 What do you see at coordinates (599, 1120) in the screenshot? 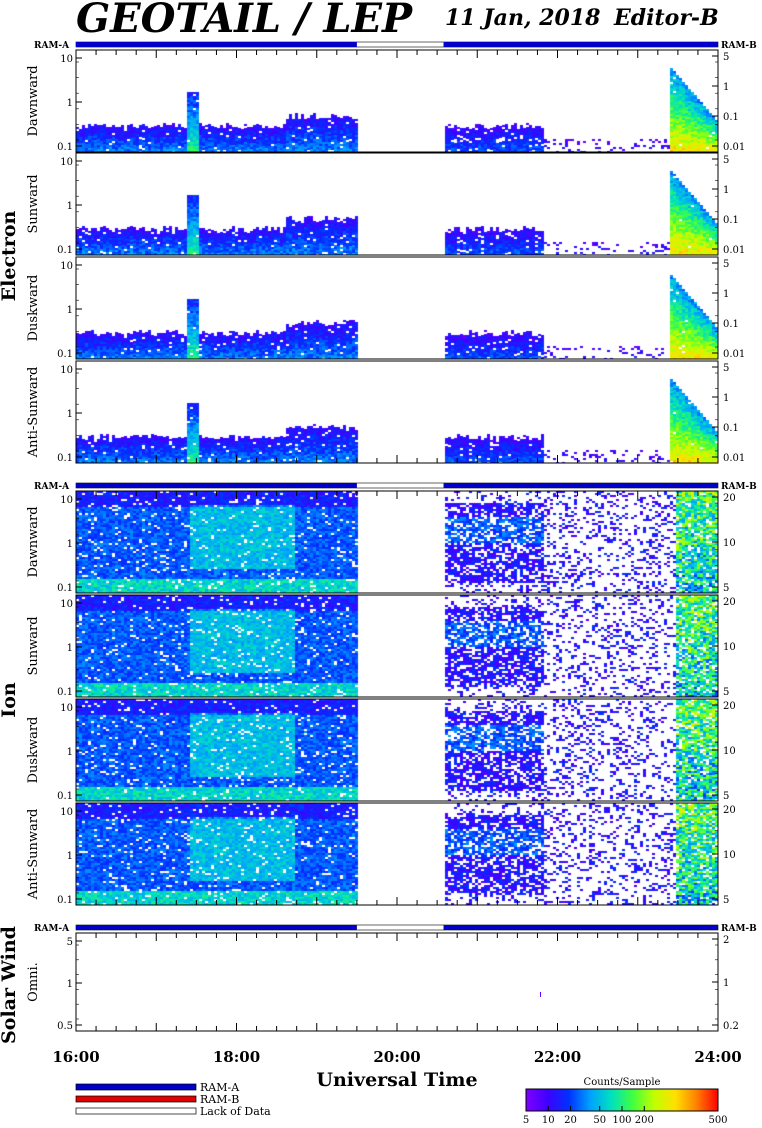
I see `colorbar-tick-label: 50` at bounding box center [599, 1120].